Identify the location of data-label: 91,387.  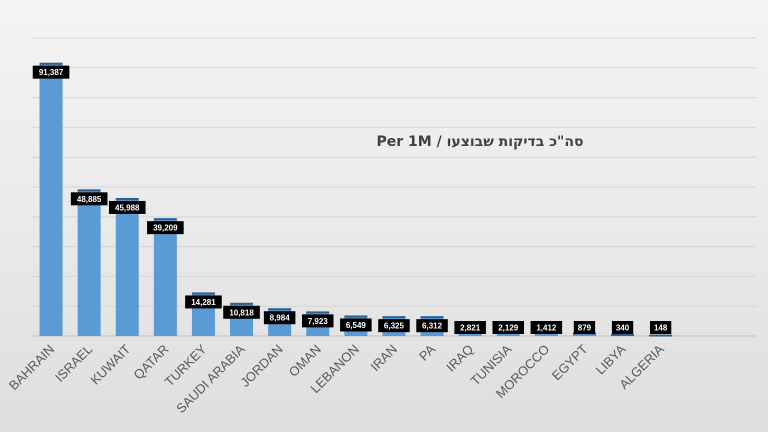
(51, 72).